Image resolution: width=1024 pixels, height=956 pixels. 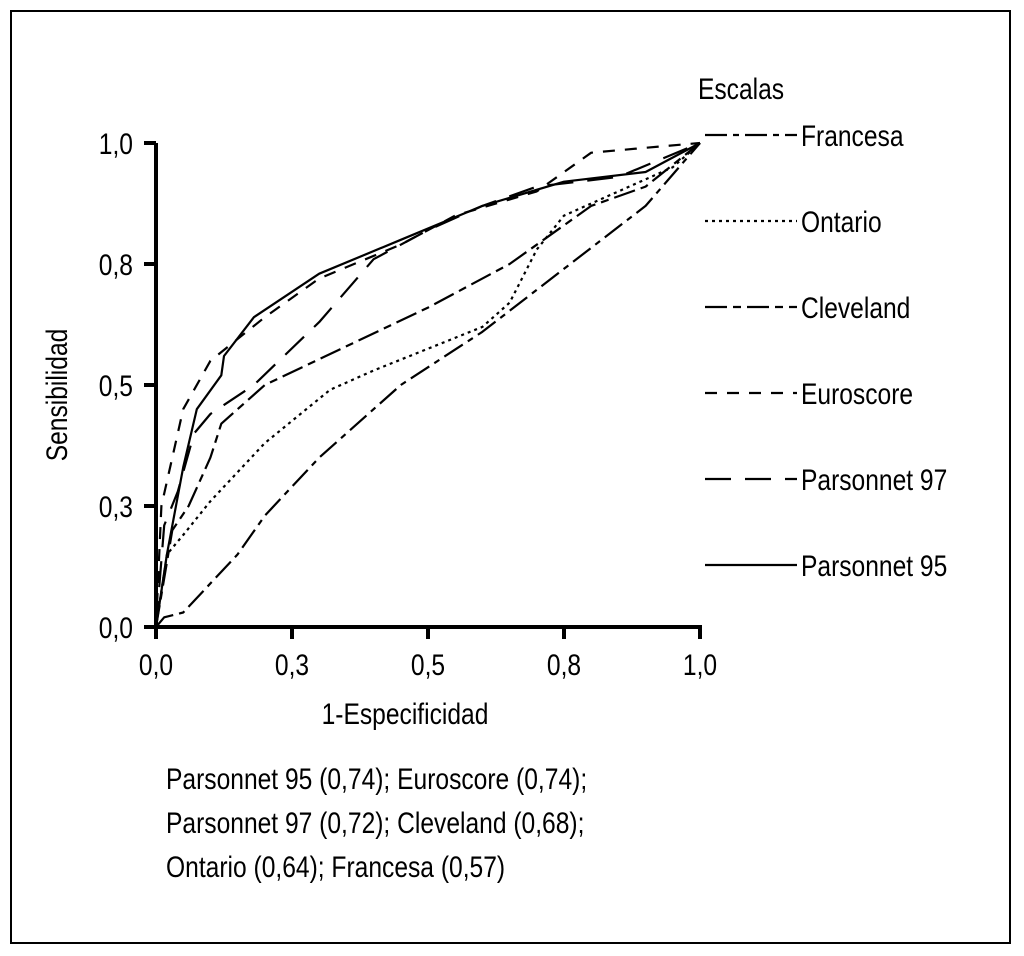 What do you see at coordinates (156, 665) in the screenshot?
I see `x-tick-label: 0,0` at bounding box center [156, 665].